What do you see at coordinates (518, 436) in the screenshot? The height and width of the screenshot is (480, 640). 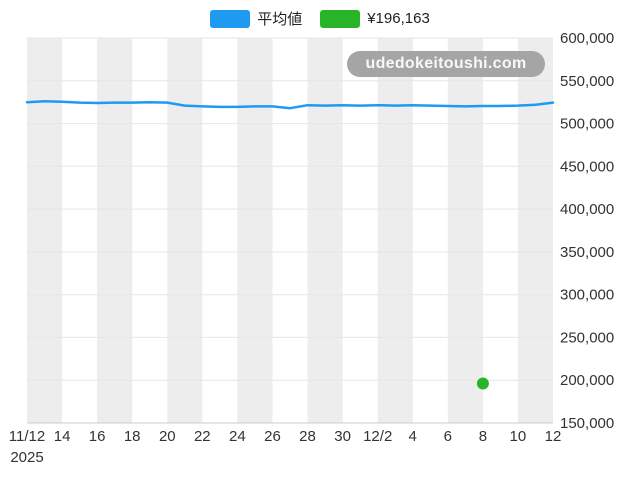 I see `x-axis-label: 10` at bounding box center [518, 436].